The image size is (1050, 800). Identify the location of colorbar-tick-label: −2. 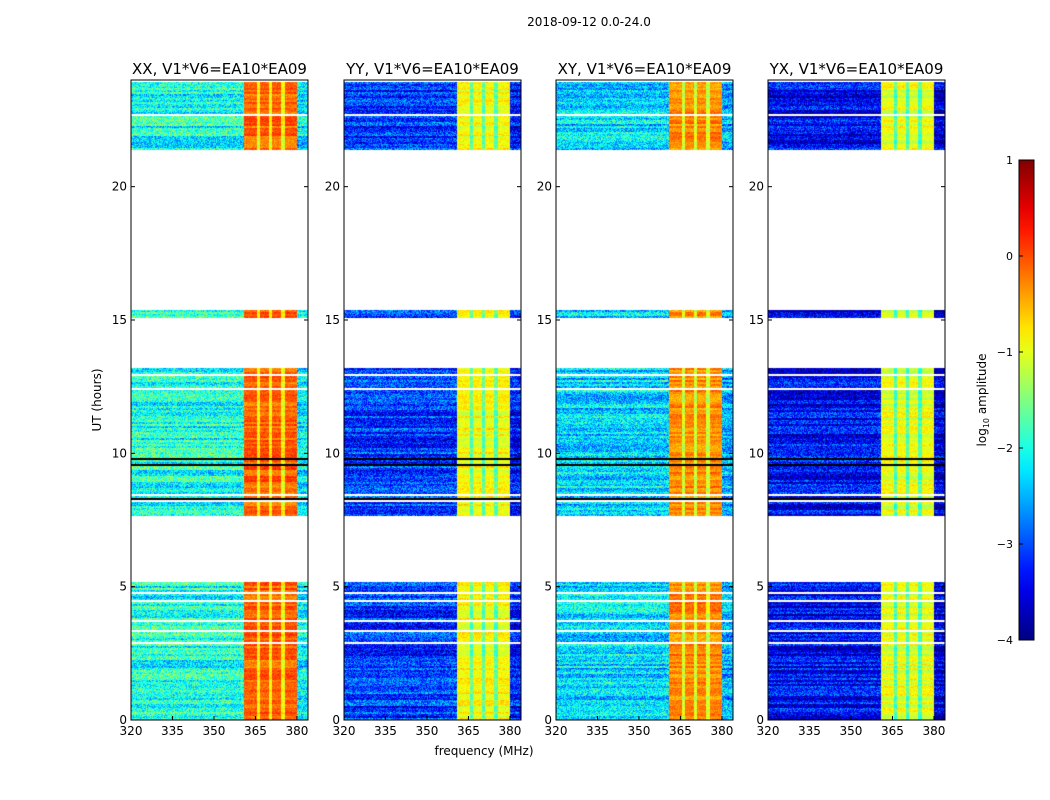
(1005, 448).